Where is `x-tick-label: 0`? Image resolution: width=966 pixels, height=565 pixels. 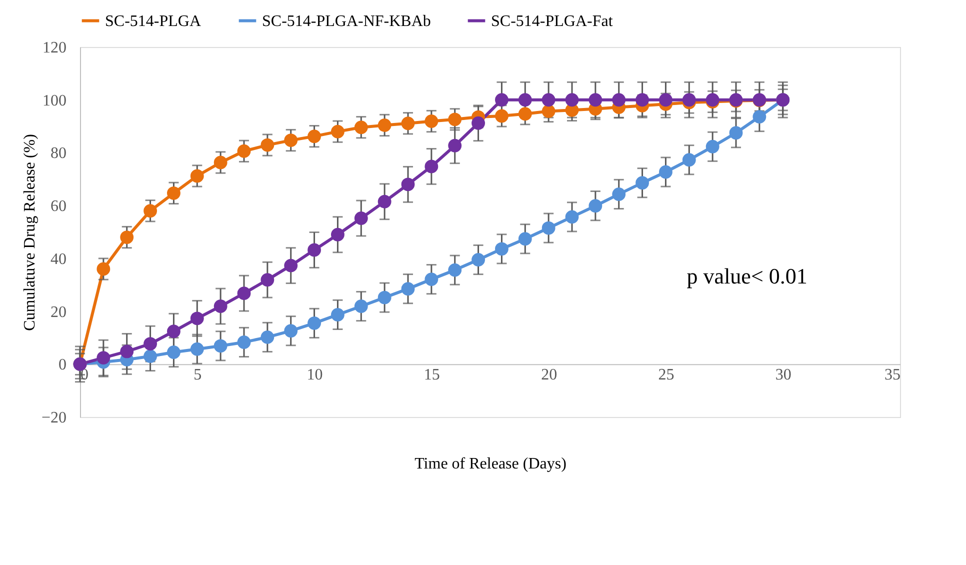 x-tick-label: 0 is located at coordinates (84, 375).